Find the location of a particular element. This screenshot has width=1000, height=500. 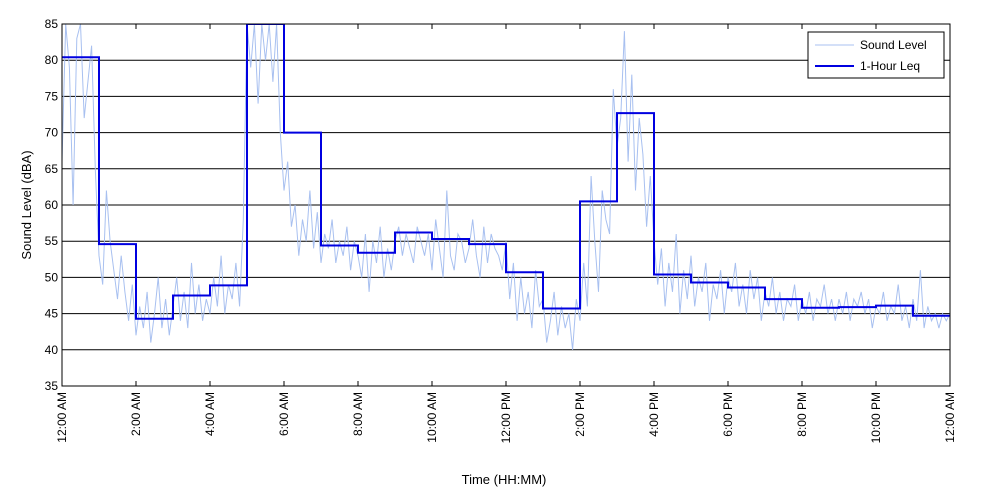

y-tick-label: 55 is located at coordinates (52, 241).